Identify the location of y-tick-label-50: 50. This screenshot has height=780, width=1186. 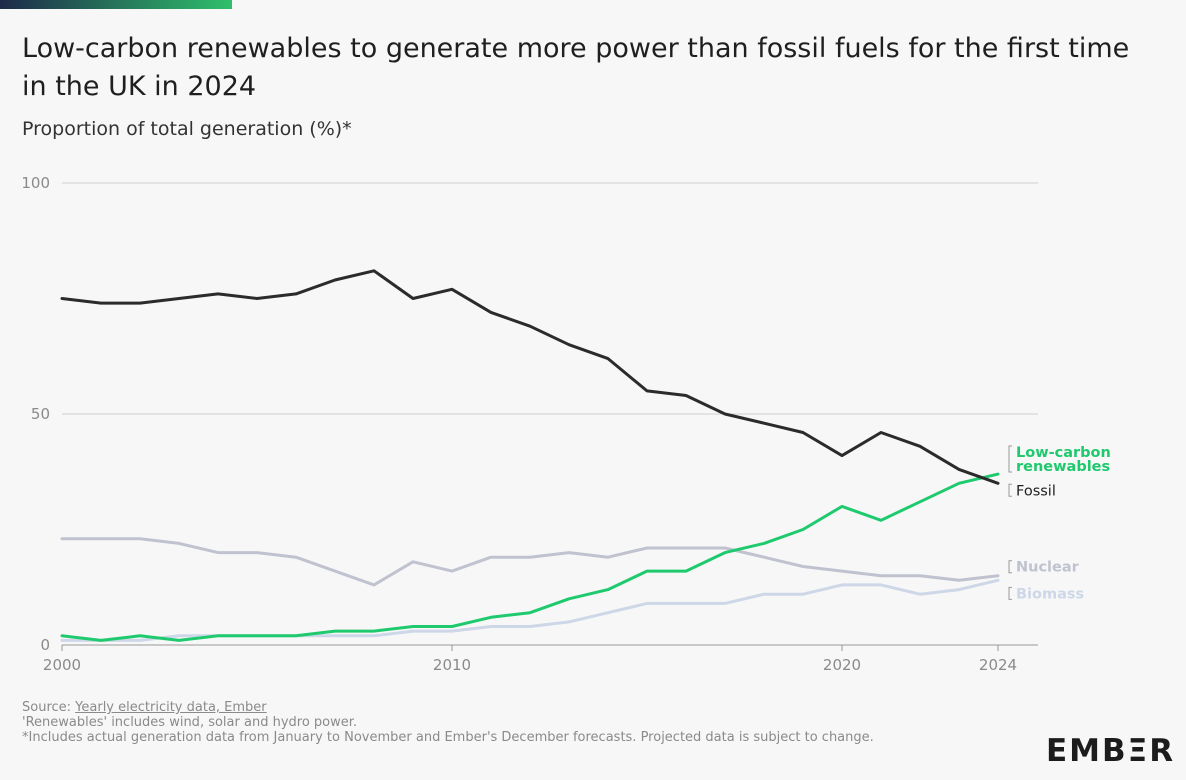
(40, 414).